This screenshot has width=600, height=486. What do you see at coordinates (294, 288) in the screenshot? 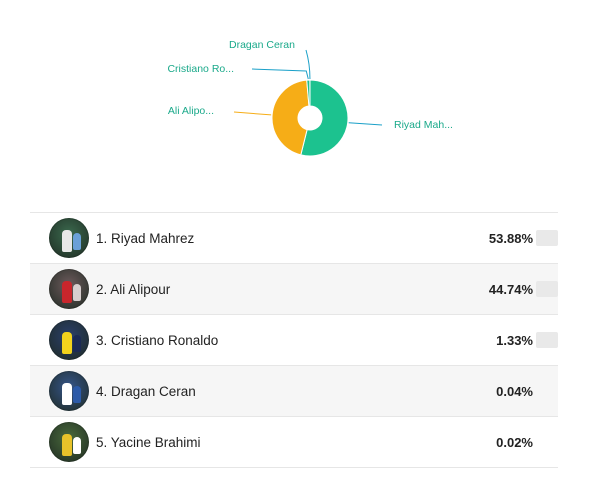
I see `ranking-row: 2. Ali Alipour 44.74%` at bounding box center [294, 288].